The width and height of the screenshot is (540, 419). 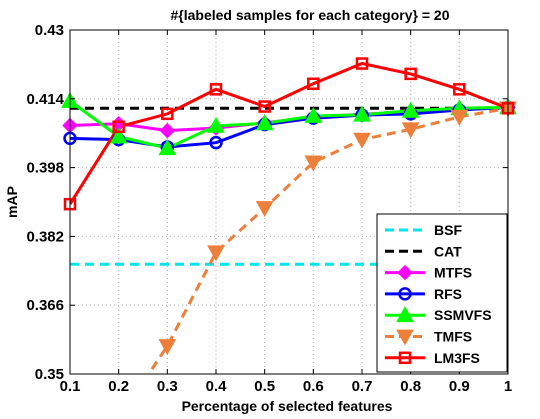 I want to click on legend-marker-mtfs, so click(x=405, y=272).